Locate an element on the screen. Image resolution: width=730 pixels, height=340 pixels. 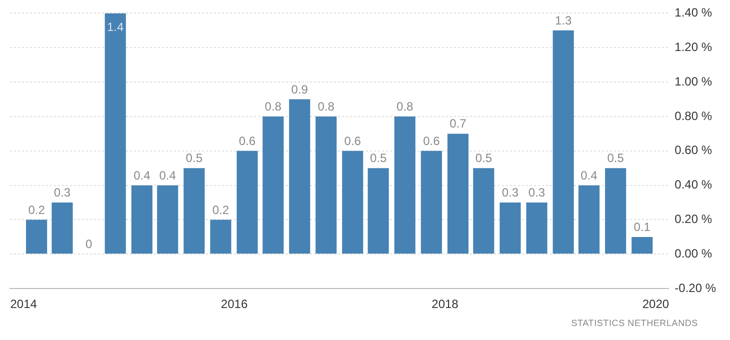
y-tick-label: 0.40 % is located at coordinates (693, 185).